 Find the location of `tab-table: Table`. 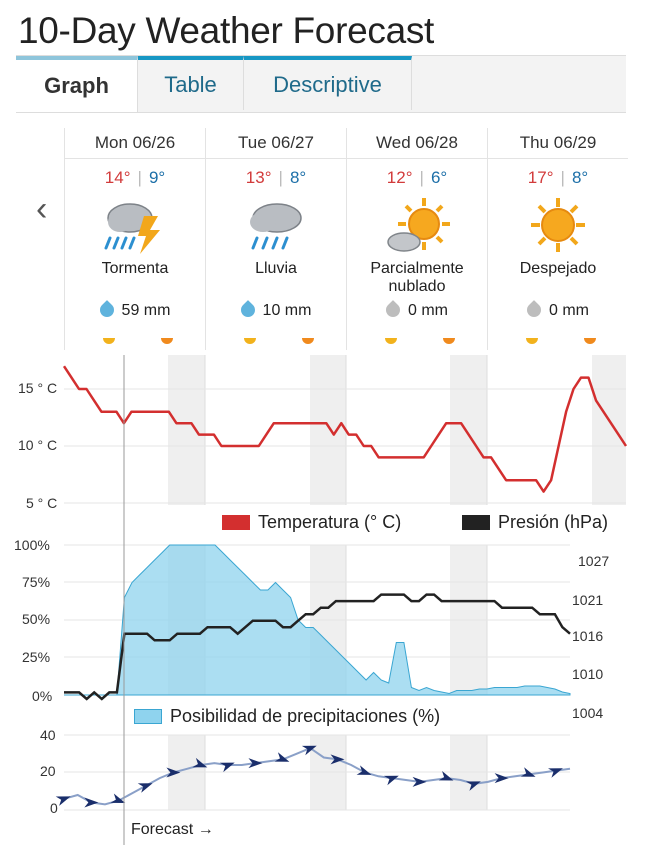

tab-table: Table is located at coordinates (191, 83).